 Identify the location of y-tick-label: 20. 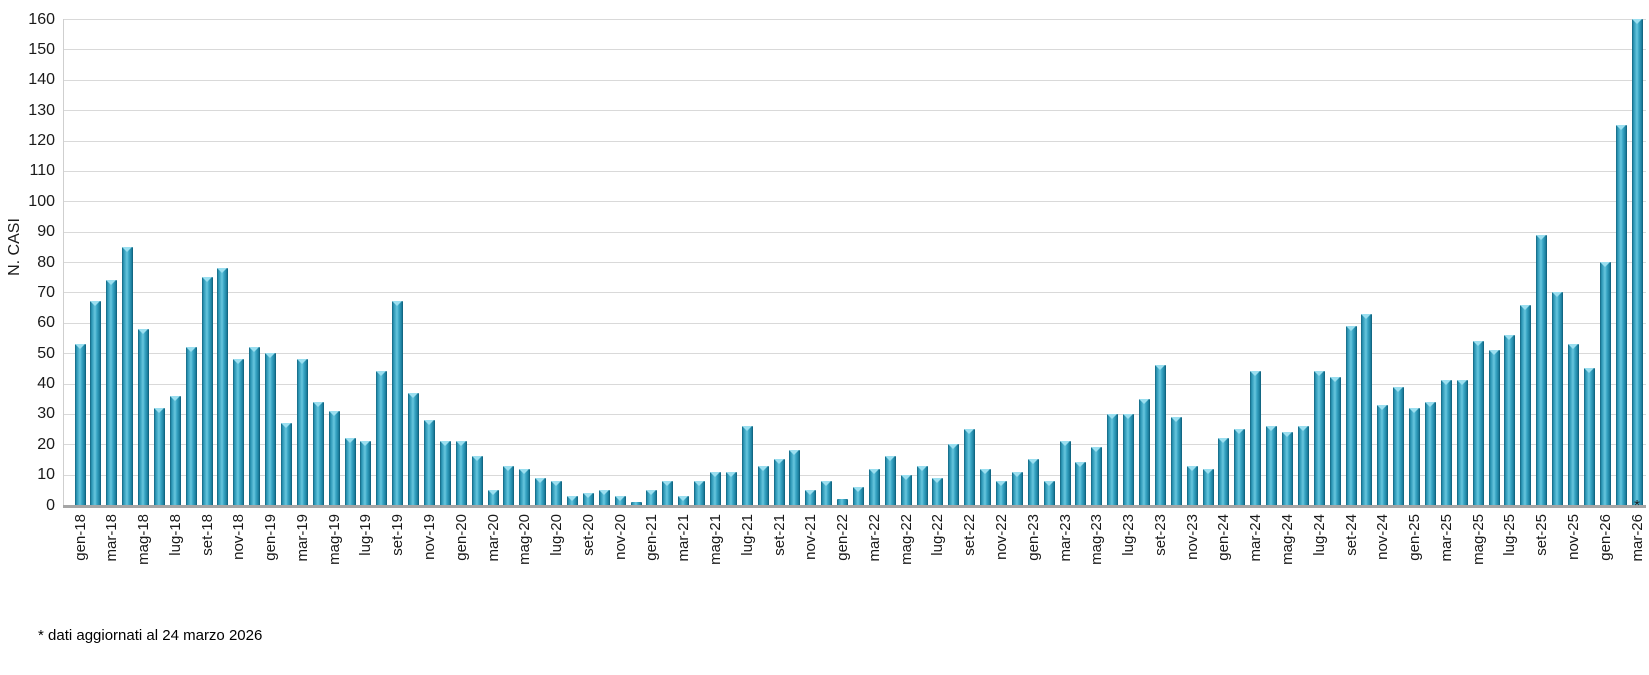
(46, 444).